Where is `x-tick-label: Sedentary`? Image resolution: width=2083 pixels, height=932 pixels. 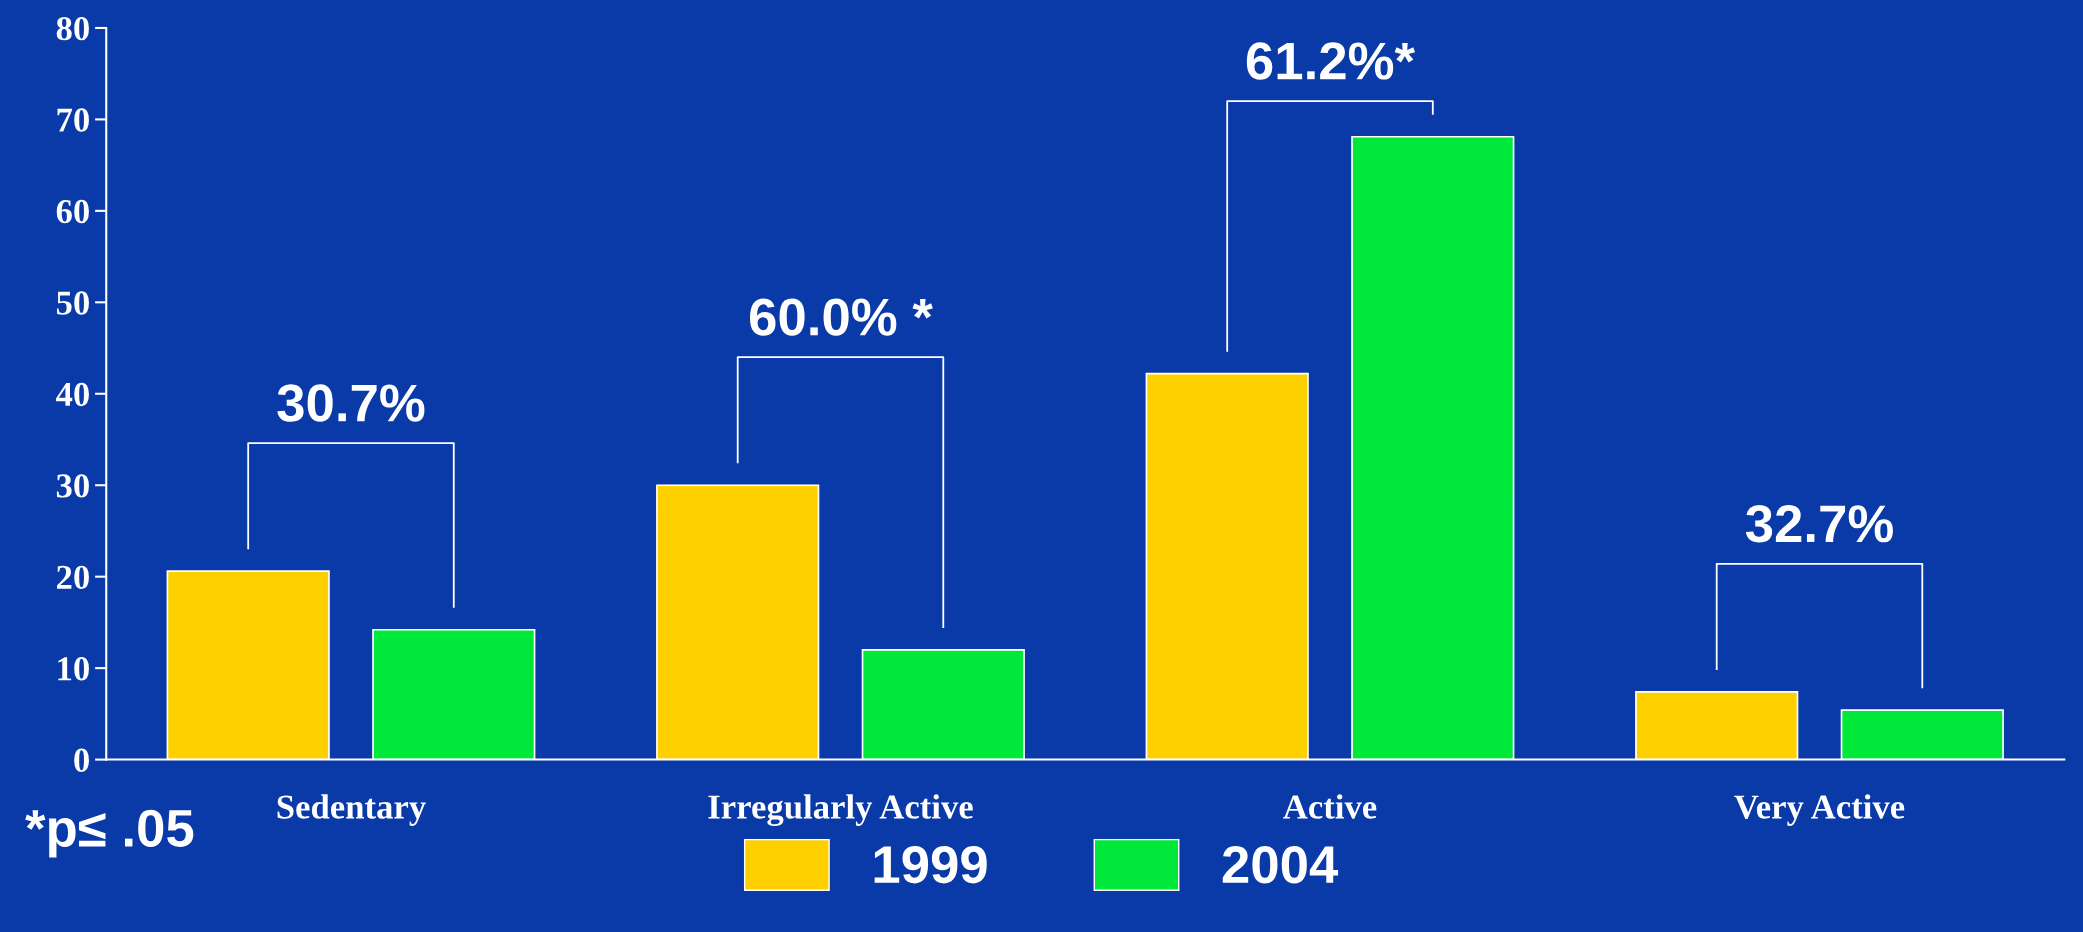
x-tick-label: Sedentary is located at coordinates (351, 810).